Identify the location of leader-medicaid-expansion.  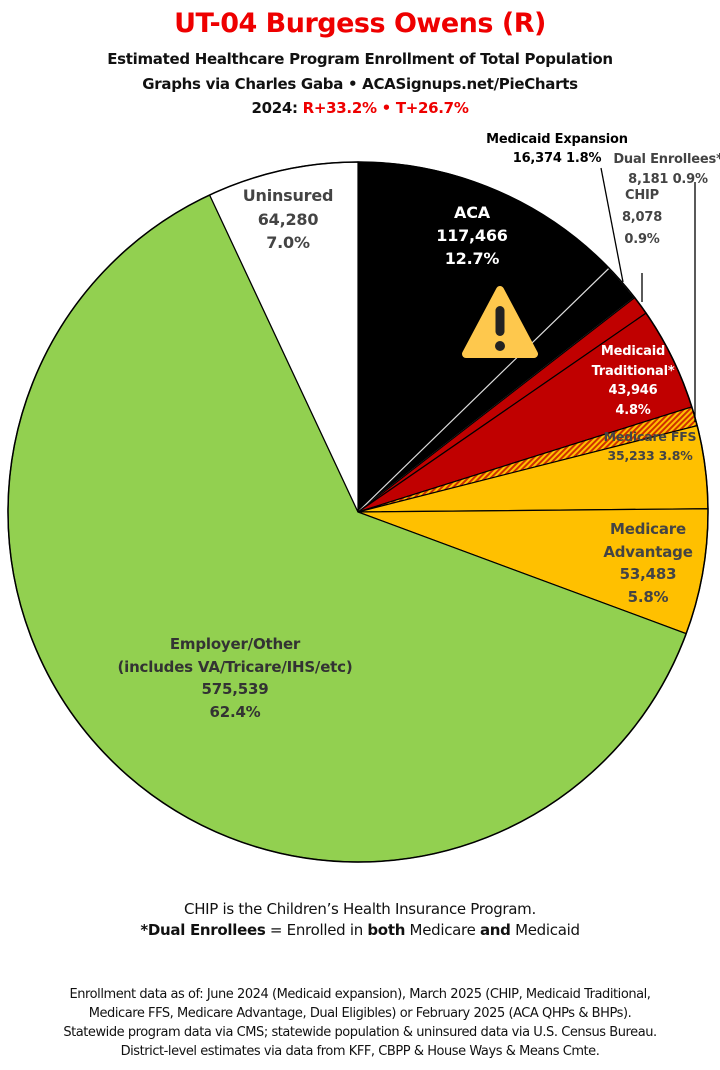
(612, 225).